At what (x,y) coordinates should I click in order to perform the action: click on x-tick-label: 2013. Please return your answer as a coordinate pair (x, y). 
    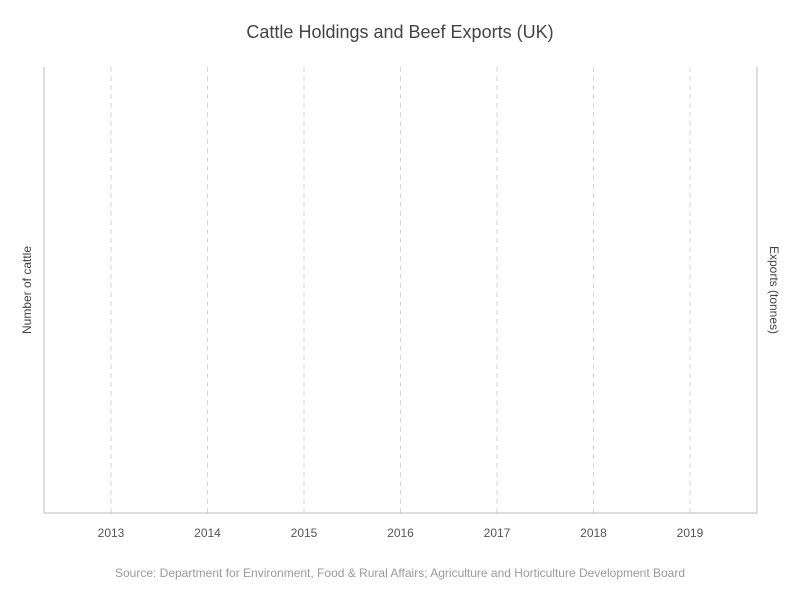
    Looking at the image, I should click on (111, 533).